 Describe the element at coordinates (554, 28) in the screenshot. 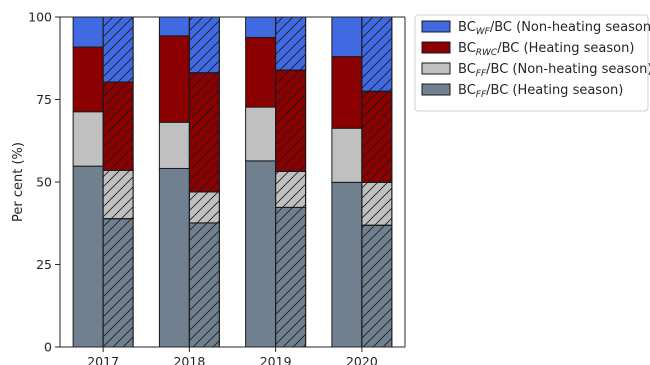

I see `legend-label: BCWF/BC (Non-heating season)` at that location.